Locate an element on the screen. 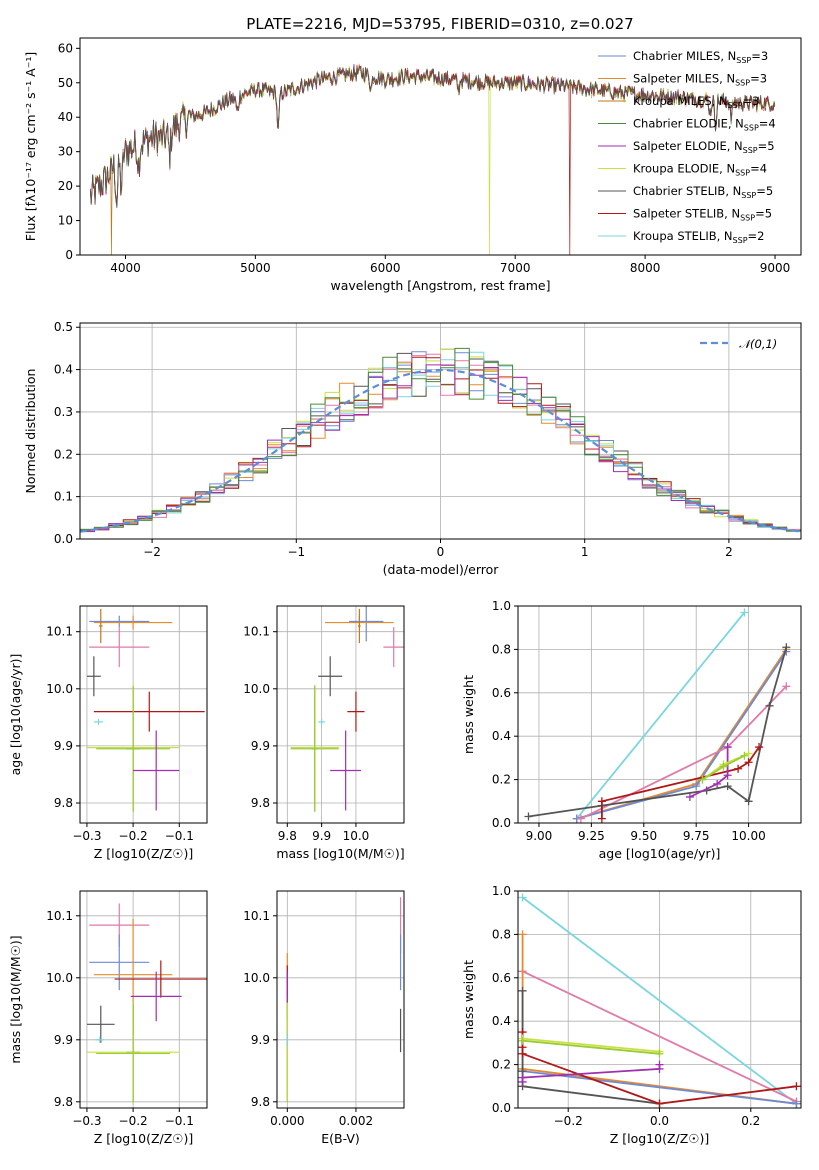 This screenshot has width=819, height=1170. x-tick-label: −0.2 is located at coordinates (133, 836).